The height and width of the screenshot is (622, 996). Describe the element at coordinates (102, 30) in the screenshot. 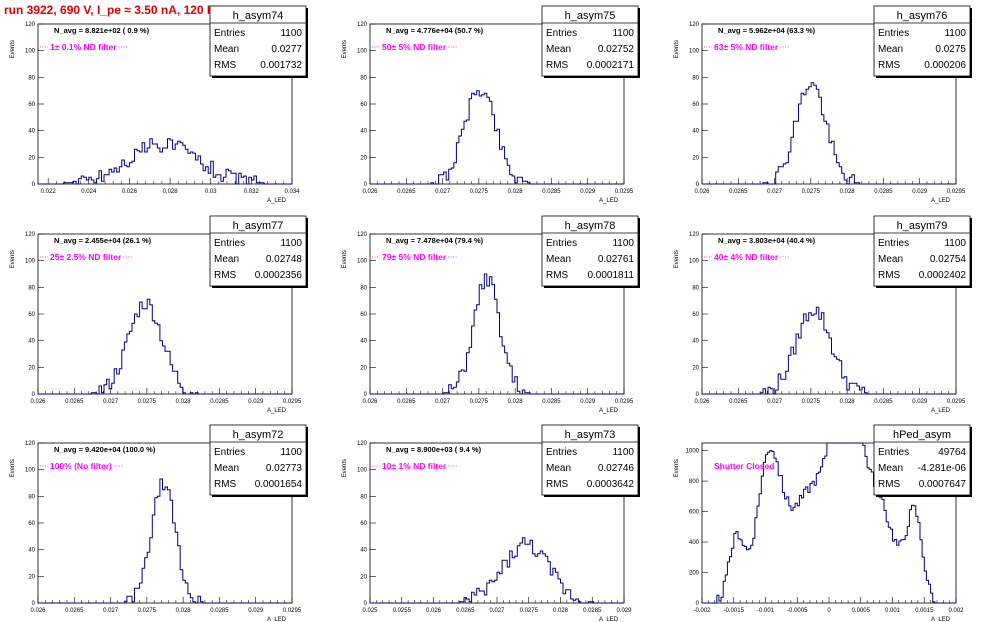

I see `n-avg-label: N_avg = 8.821e+02 ( 0.9 %)` at that location.